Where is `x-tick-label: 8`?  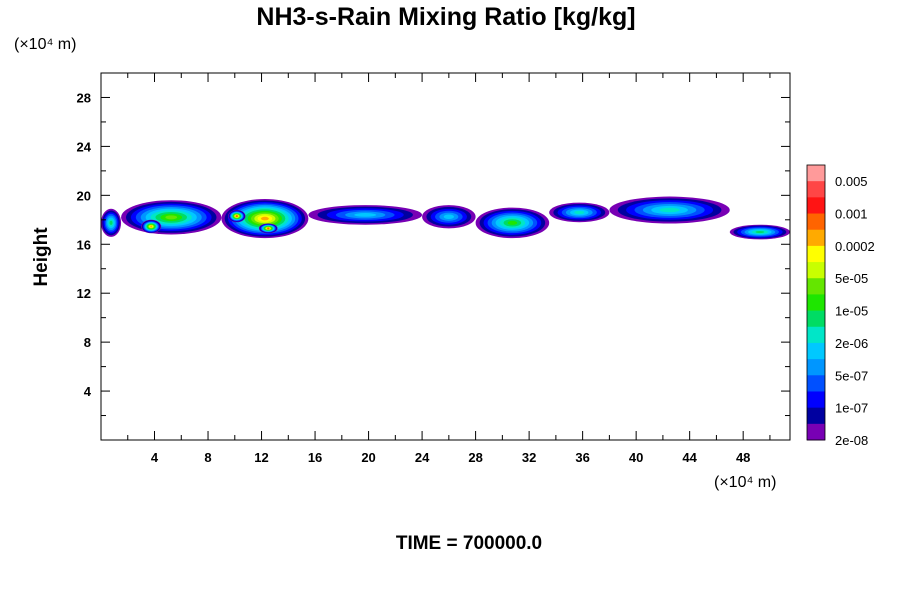
x-tick-label: 8 is located at coordinates (207, 457).